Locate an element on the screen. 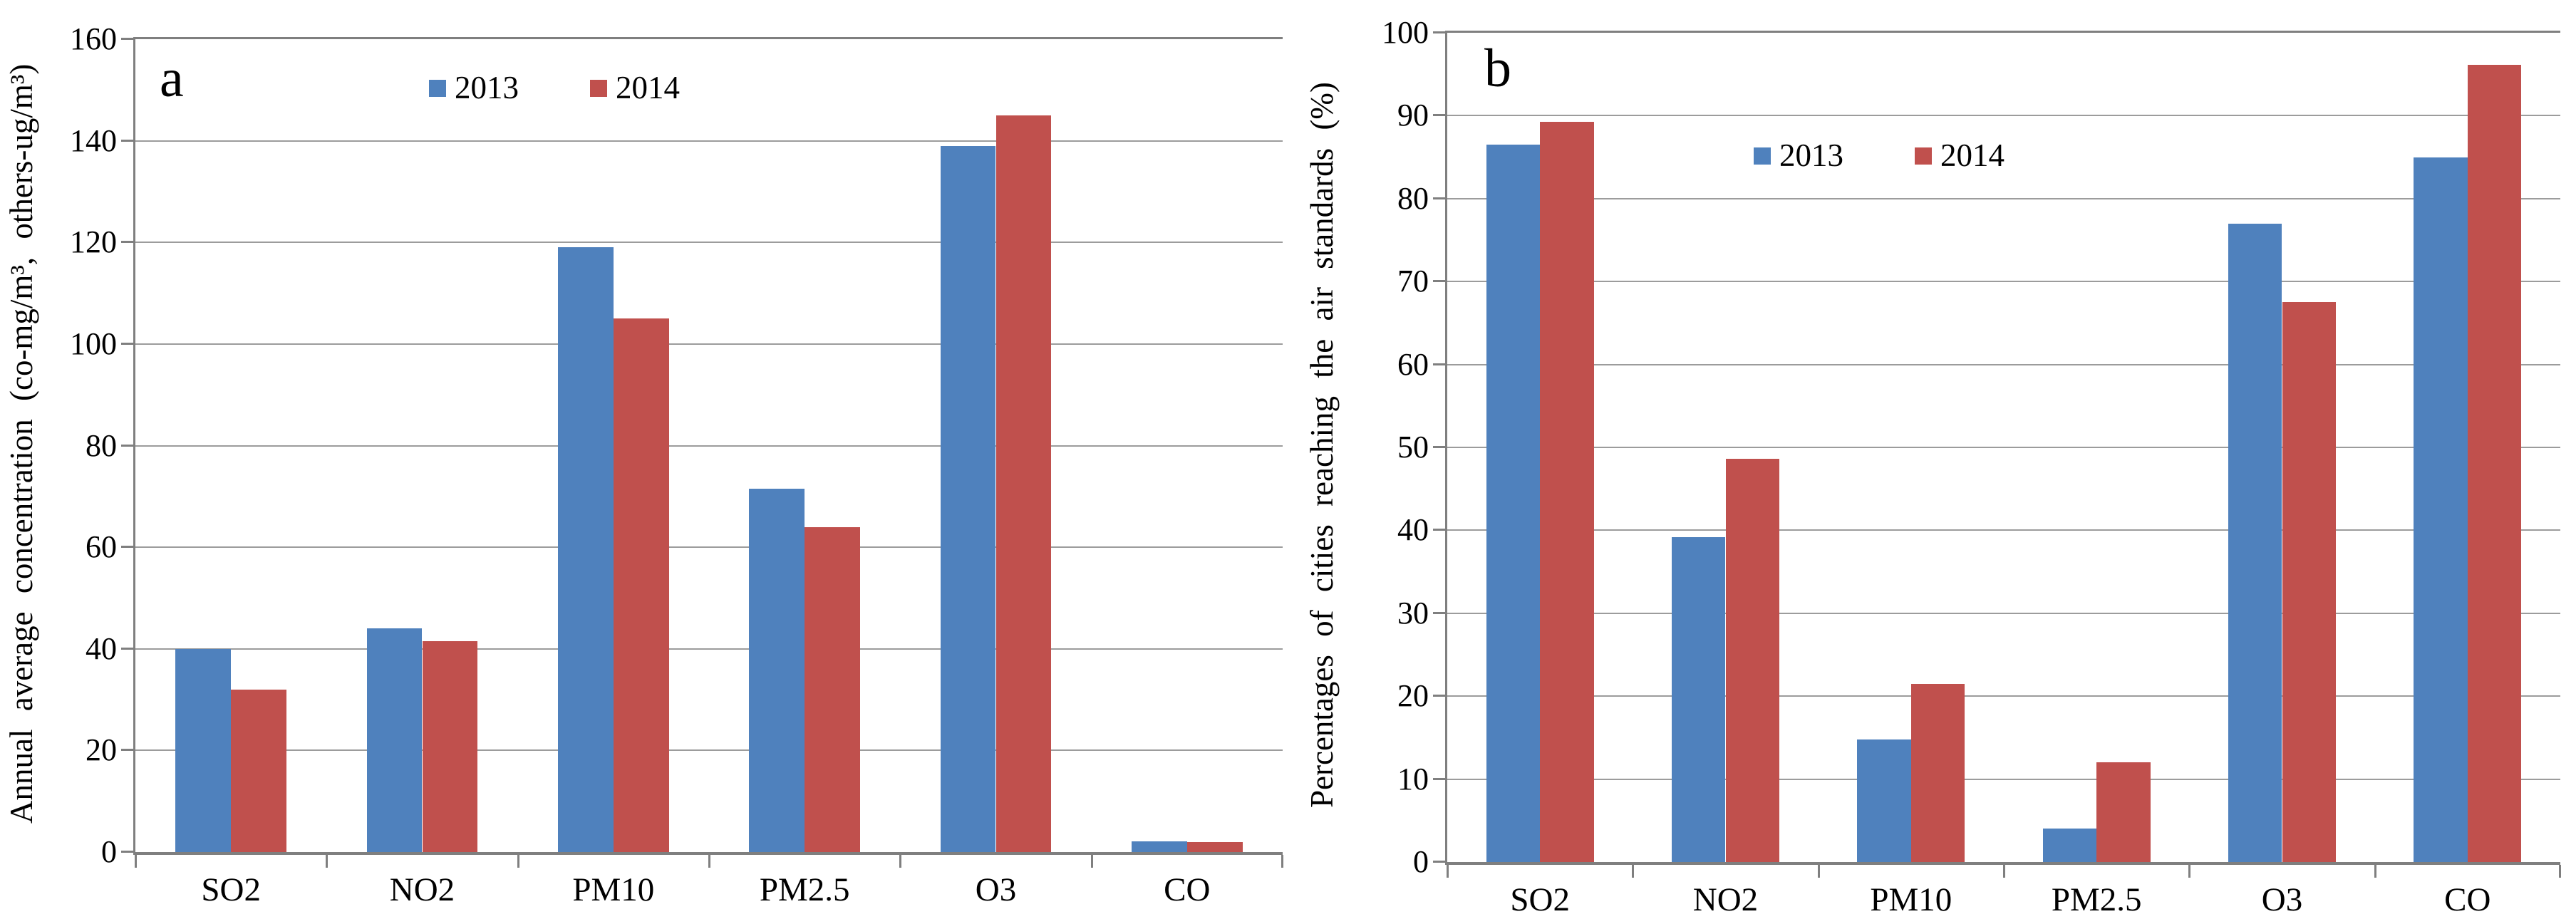  x-category-label: SO2 is located at coordinates (231, 889).